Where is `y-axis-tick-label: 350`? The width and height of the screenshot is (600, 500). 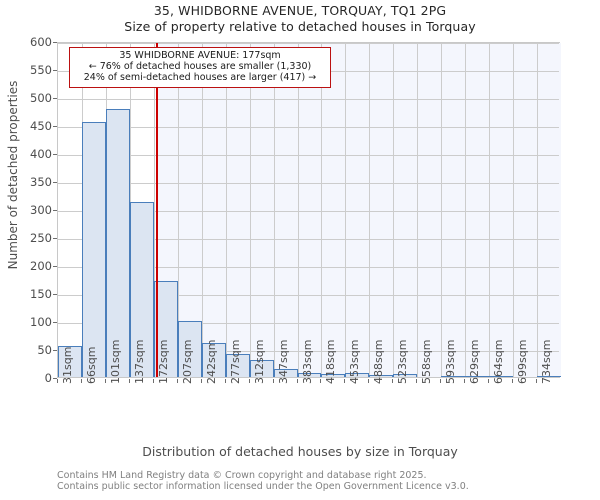 y-axis-tick-label: 350 is located at coordinates (41, 182).